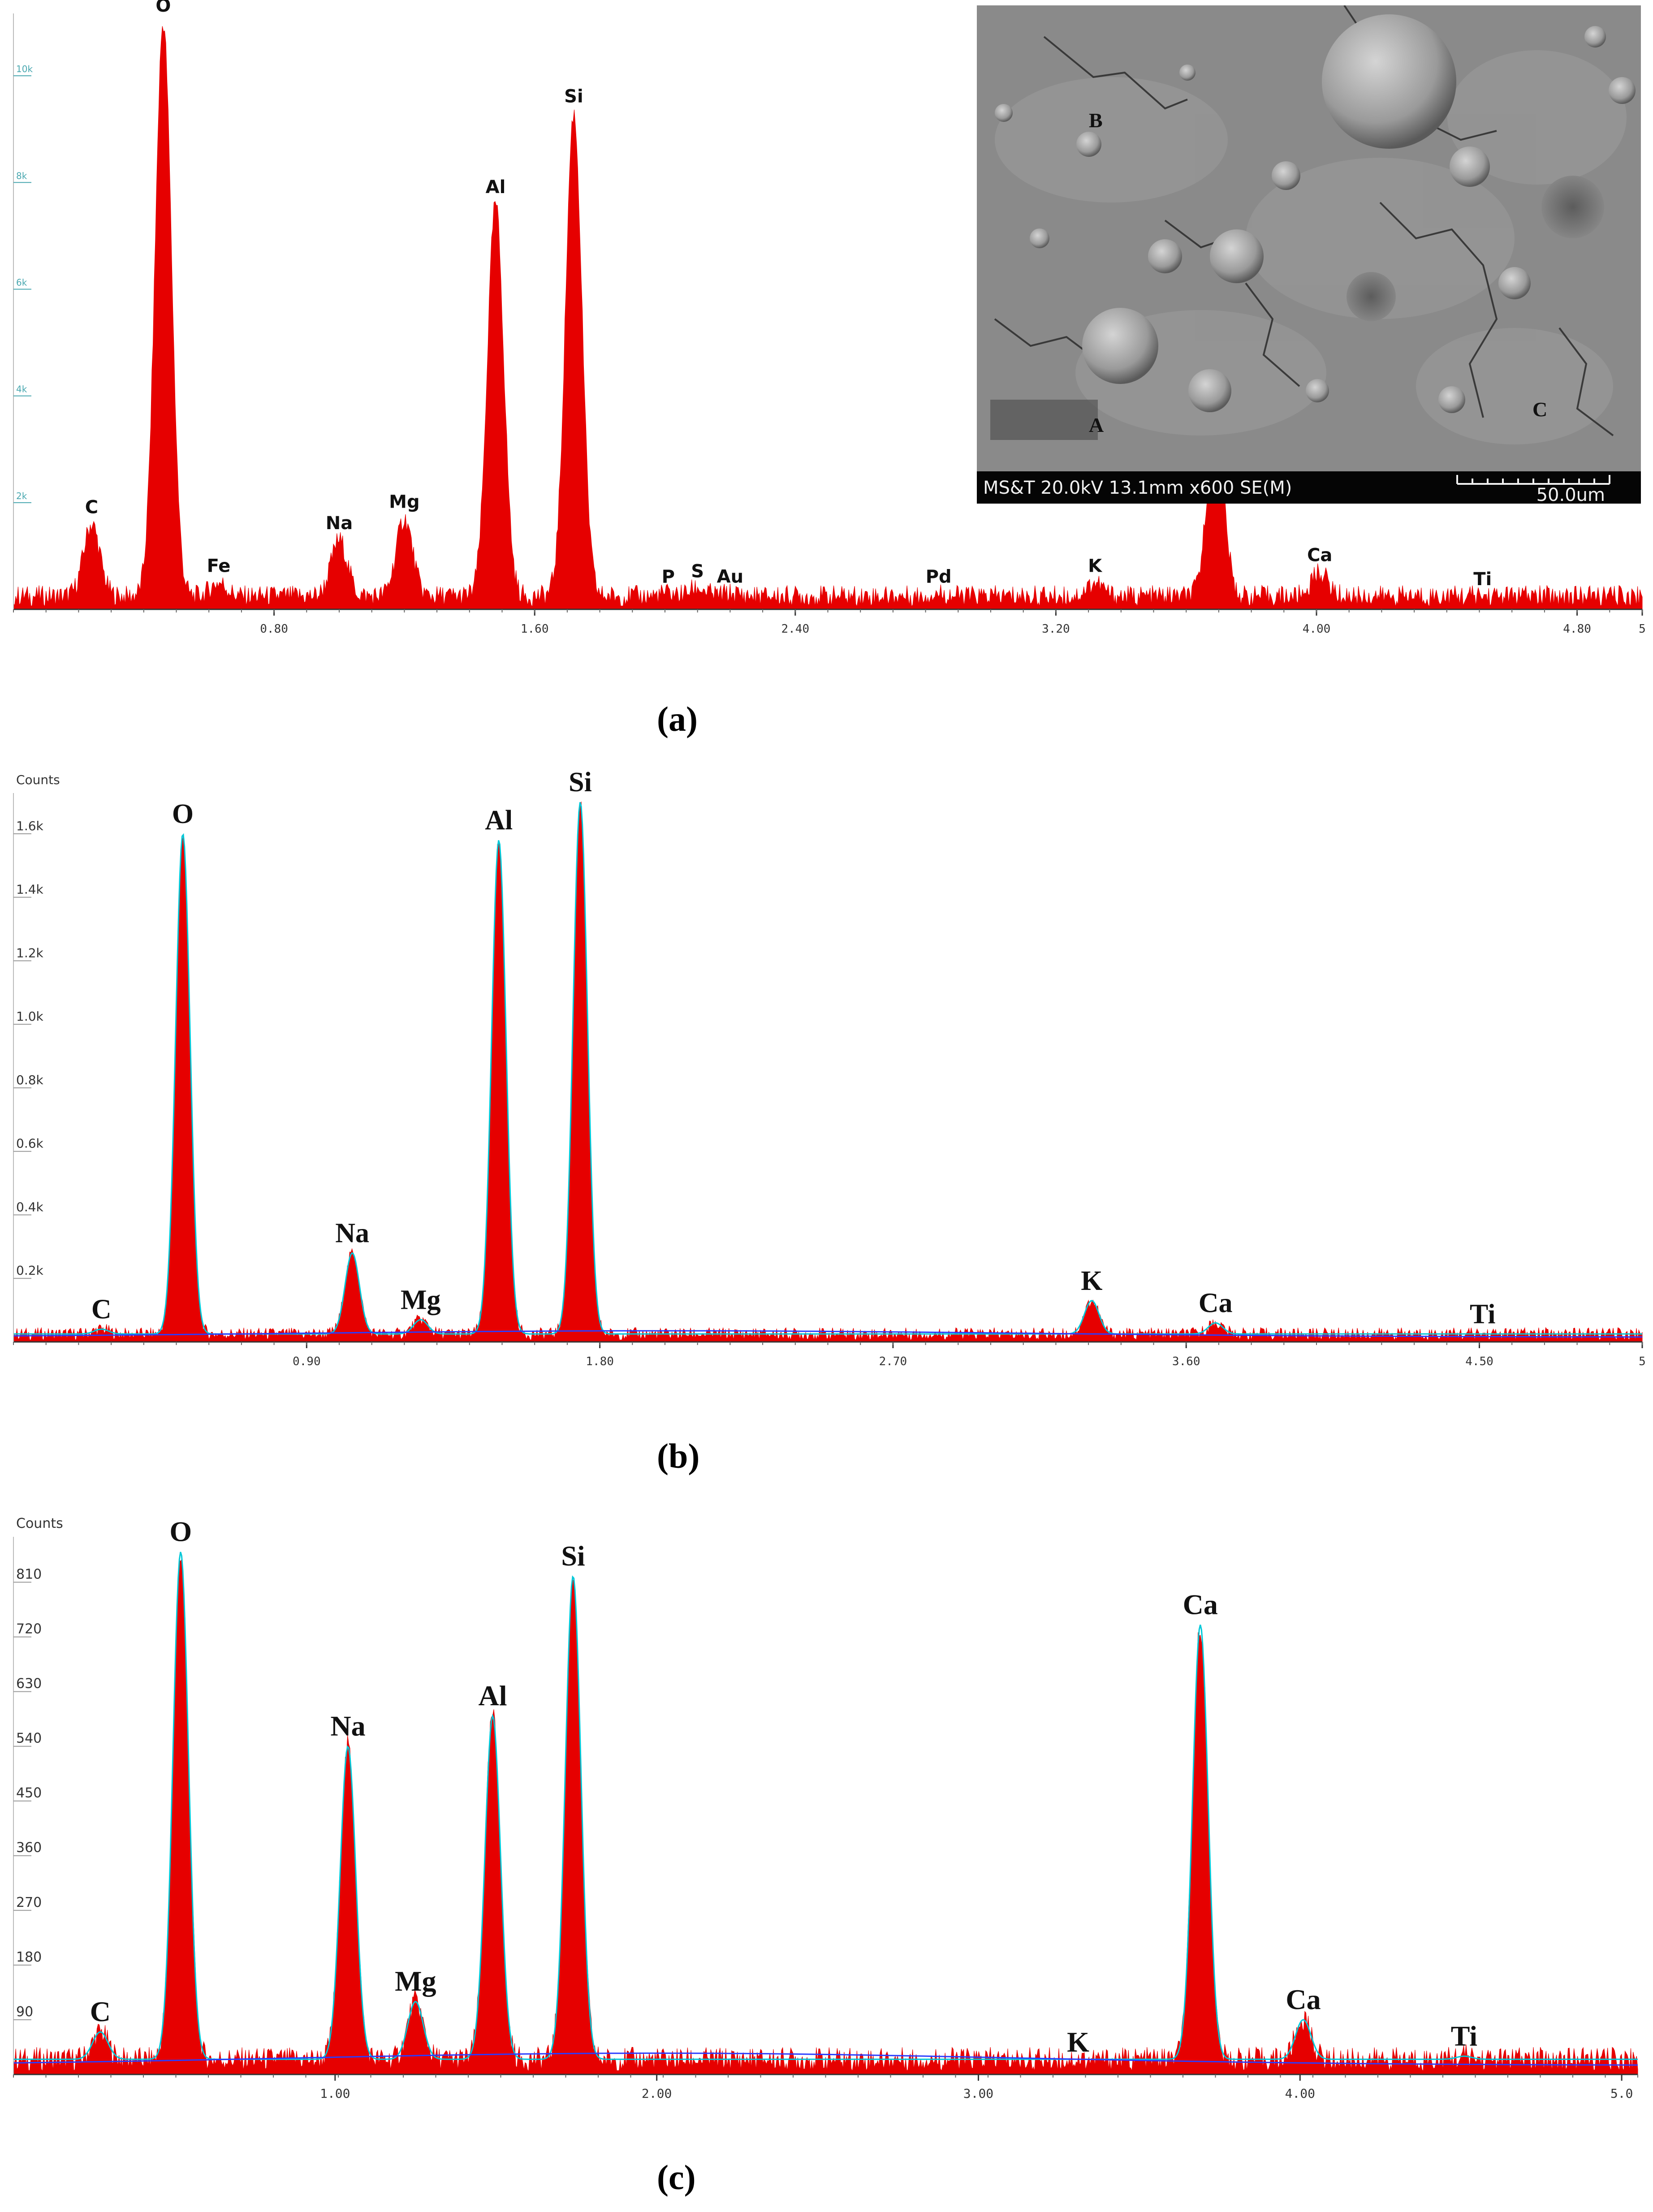  I want to click on y-tick-label: 720, so click(29, 1629).